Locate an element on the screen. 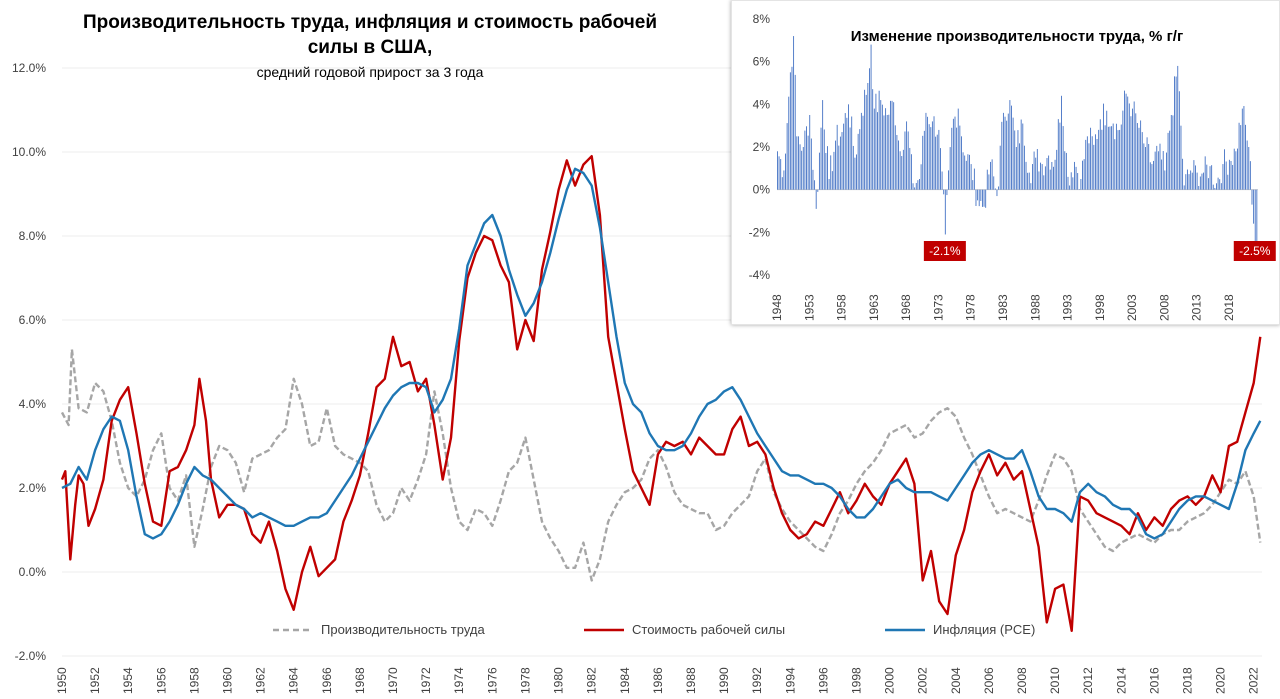 Image resolution: width=1280 pixels, height=699 pixels. main-x-tick-label: 1984 is located at coordinates (625, 680).